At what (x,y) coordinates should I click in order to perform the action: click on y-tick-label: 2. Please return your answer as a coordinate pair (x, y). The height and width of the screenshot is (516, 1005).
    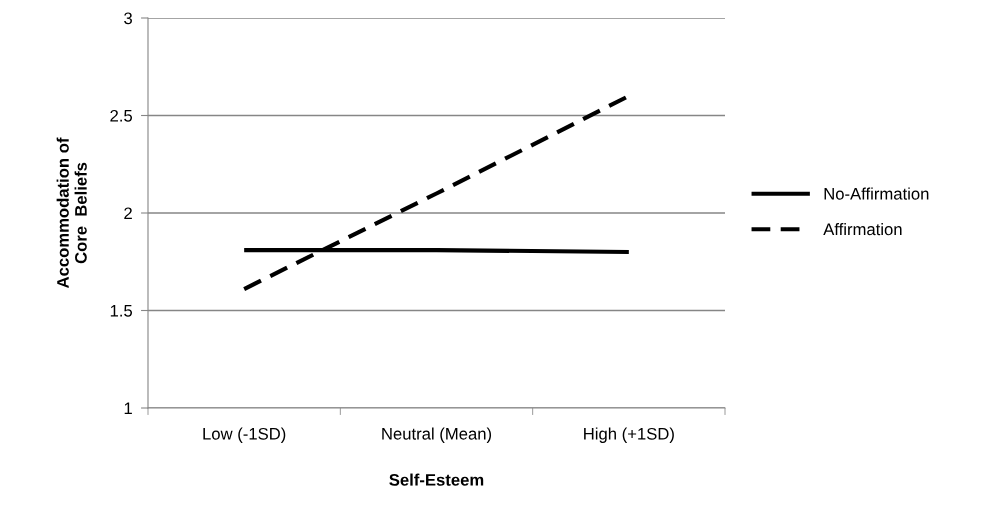
    Looking at the image, I should click on (128, 213).